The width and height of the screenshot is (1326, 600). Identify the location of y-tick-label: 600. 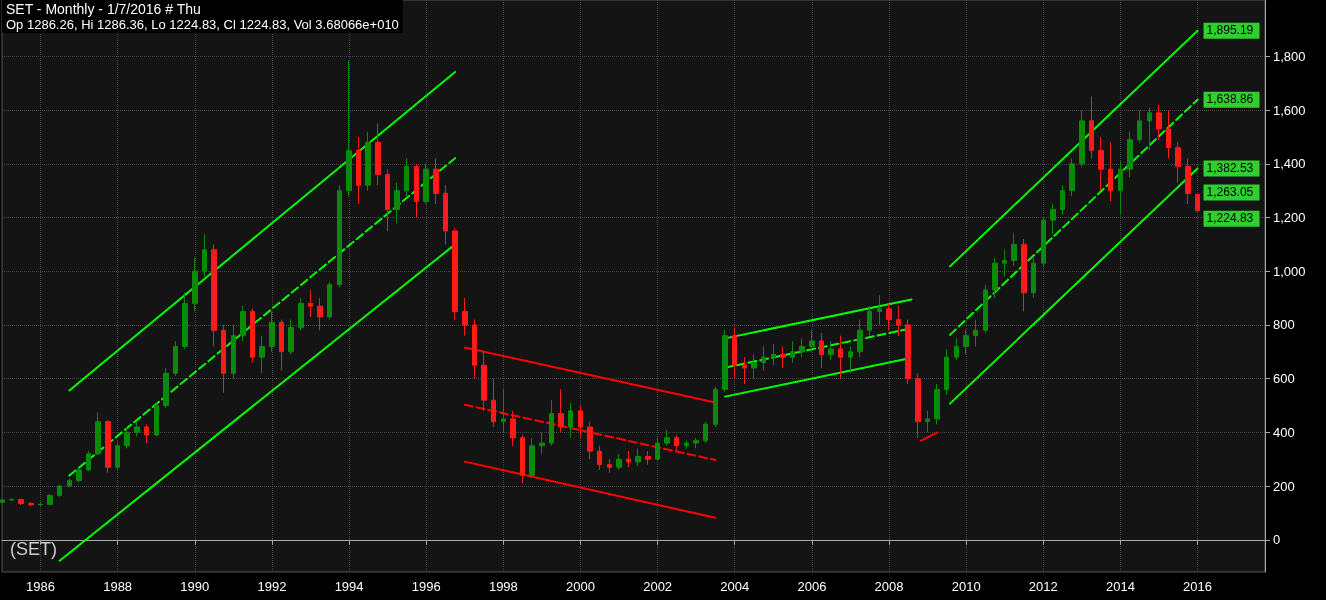
(1284, 379).